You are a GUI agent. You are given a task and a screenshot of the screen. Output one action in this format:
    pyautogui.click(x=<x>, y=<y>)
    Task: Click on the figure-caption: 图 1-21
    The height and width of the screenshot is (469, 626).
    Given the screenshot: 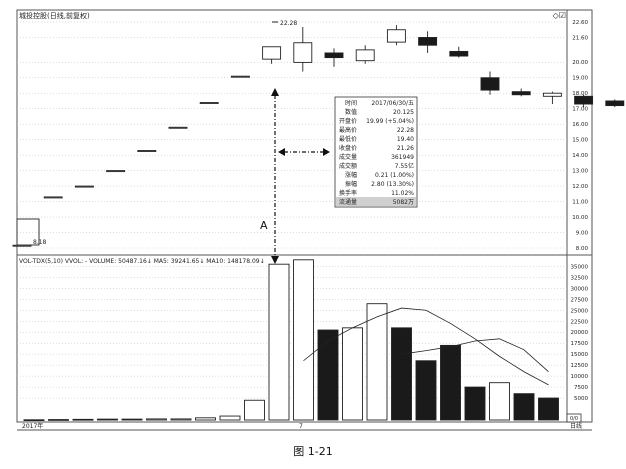 What is the action you would take?
    pyautogui.click(x=312, y=451)
    